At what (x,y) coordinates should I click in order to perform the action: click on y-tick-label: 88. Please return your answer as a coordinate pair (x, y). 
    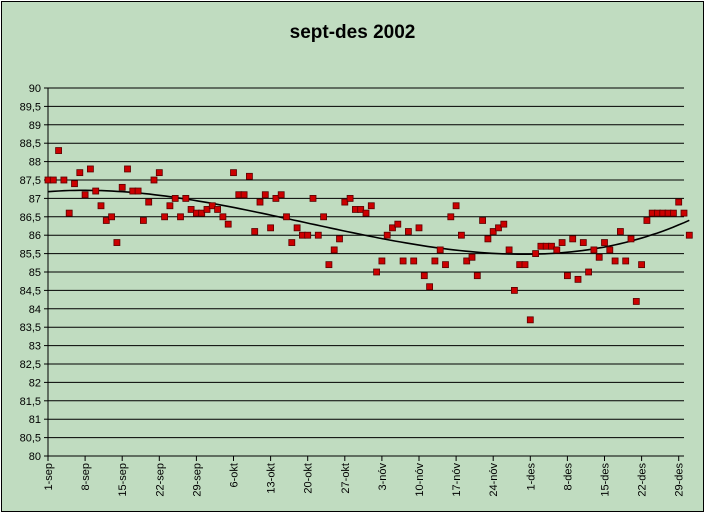
    Looking at the image, I should click on (35, 163).